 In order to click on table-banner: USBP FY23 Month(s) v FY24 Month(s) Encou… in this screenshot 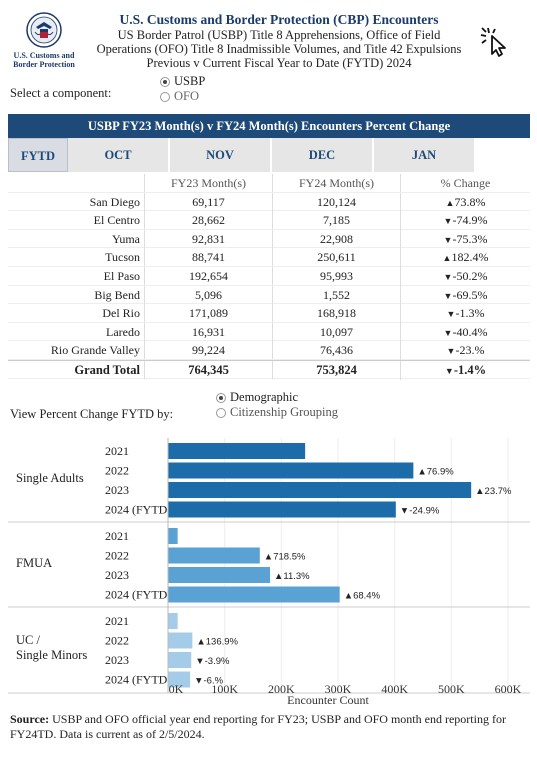, I will do `click(269, 126)`.